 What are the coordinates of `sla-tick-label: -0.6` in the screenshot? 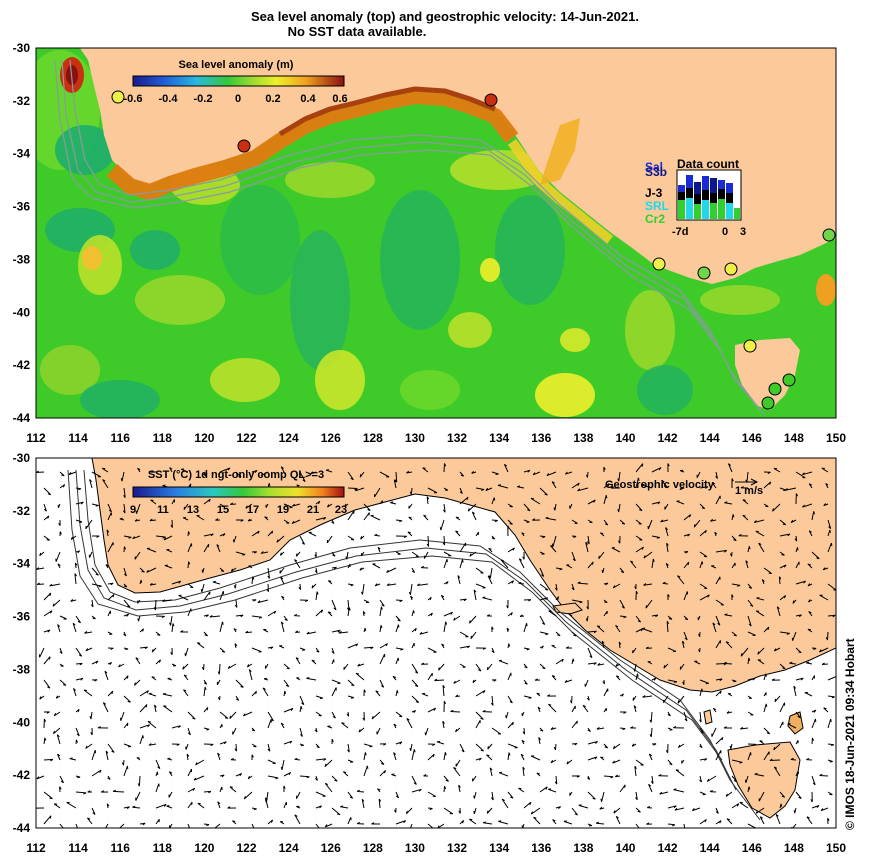 It's located at (133, 99).